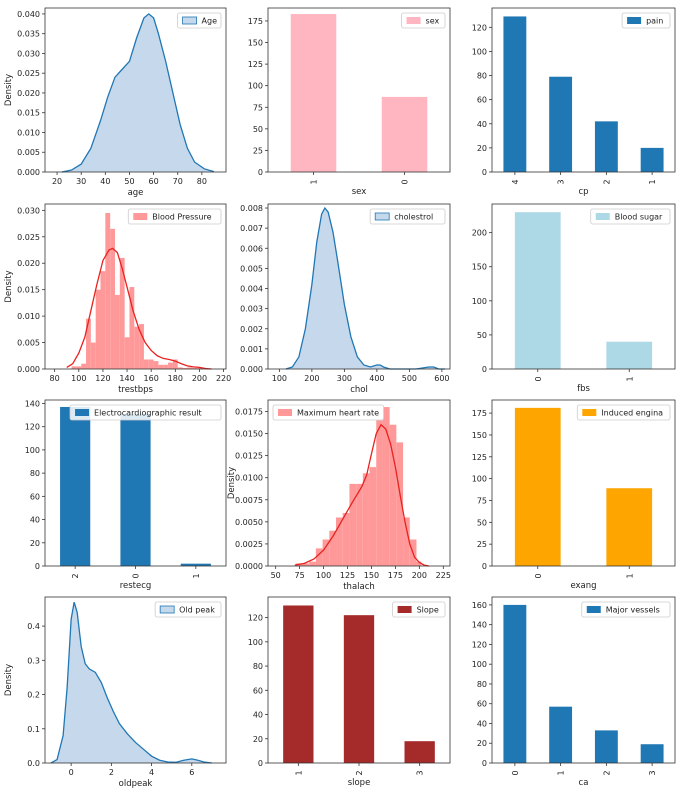  What do you see at coordinates (258, 739) in the screenshot?
I see `y-tick-label: 20` at bounding box center [258, 739].